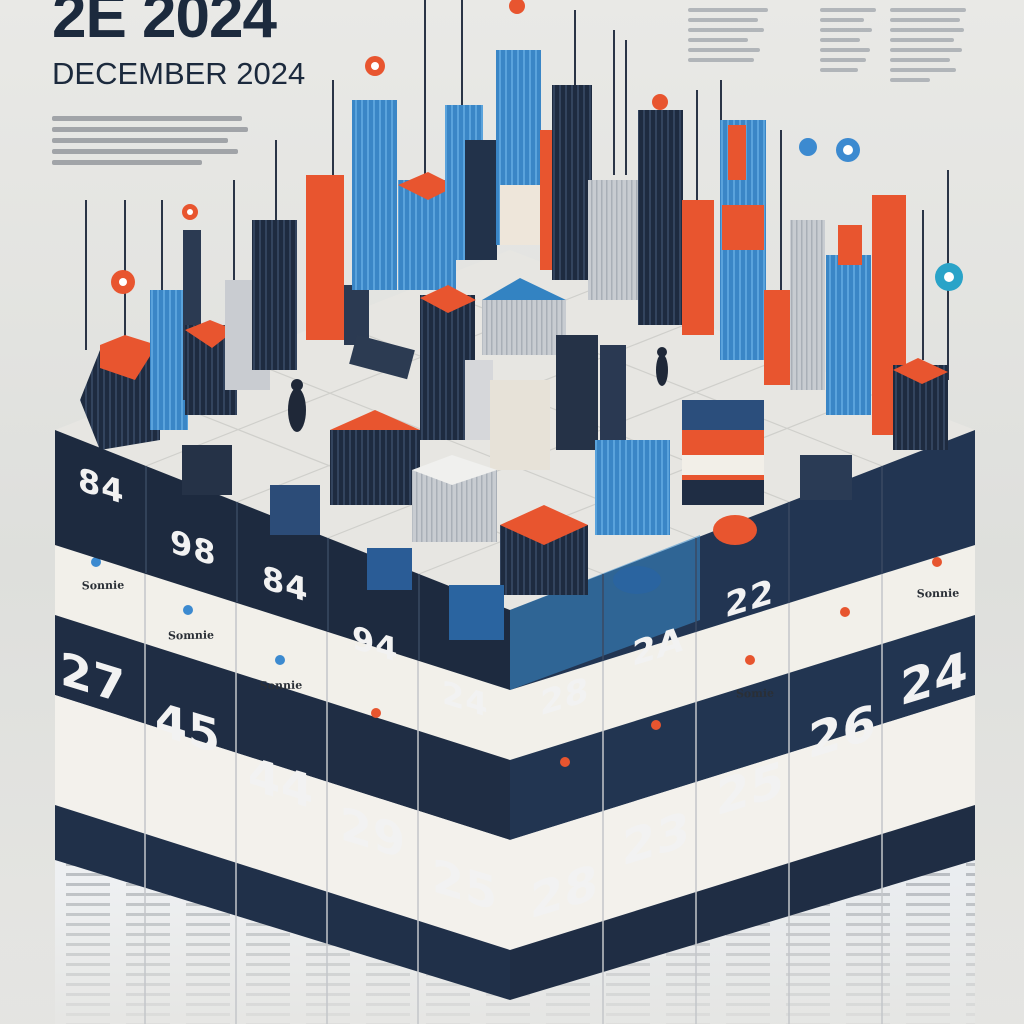  What do you see at coordinates (755, 693) in the screenshot?
I see `page-note-4: Somie` at bounding box center [755, 693].